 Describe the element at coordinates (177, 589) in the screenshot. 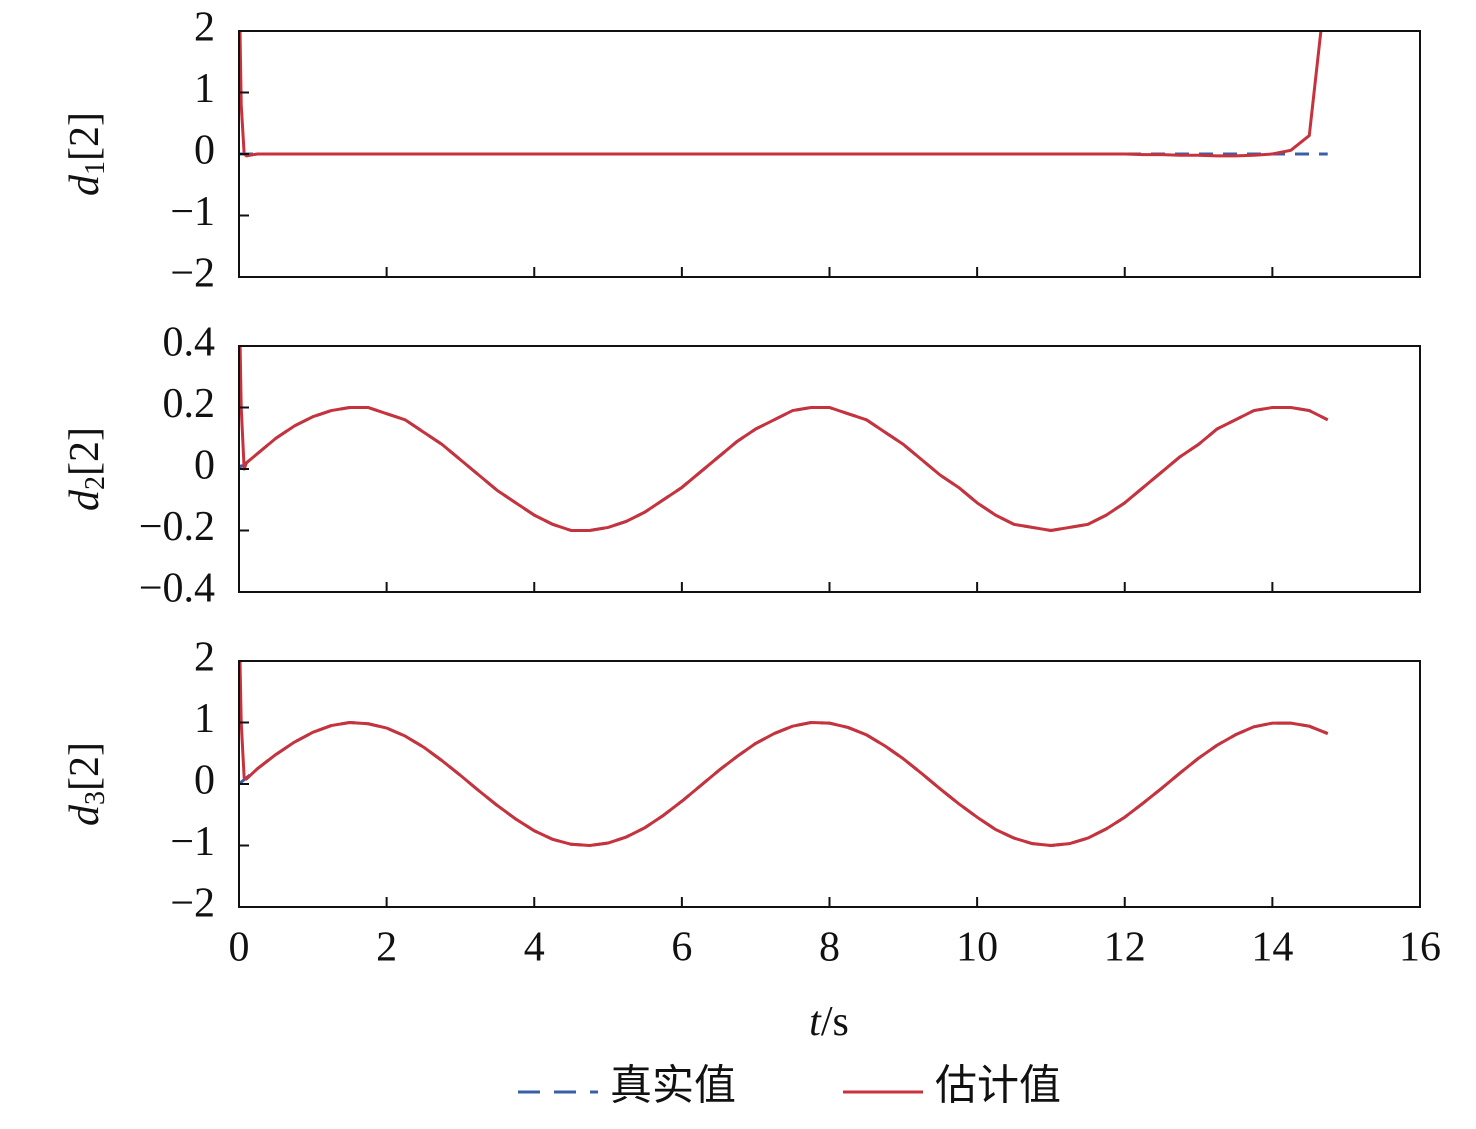

I see `y-tick-label: −0.4` at that location.